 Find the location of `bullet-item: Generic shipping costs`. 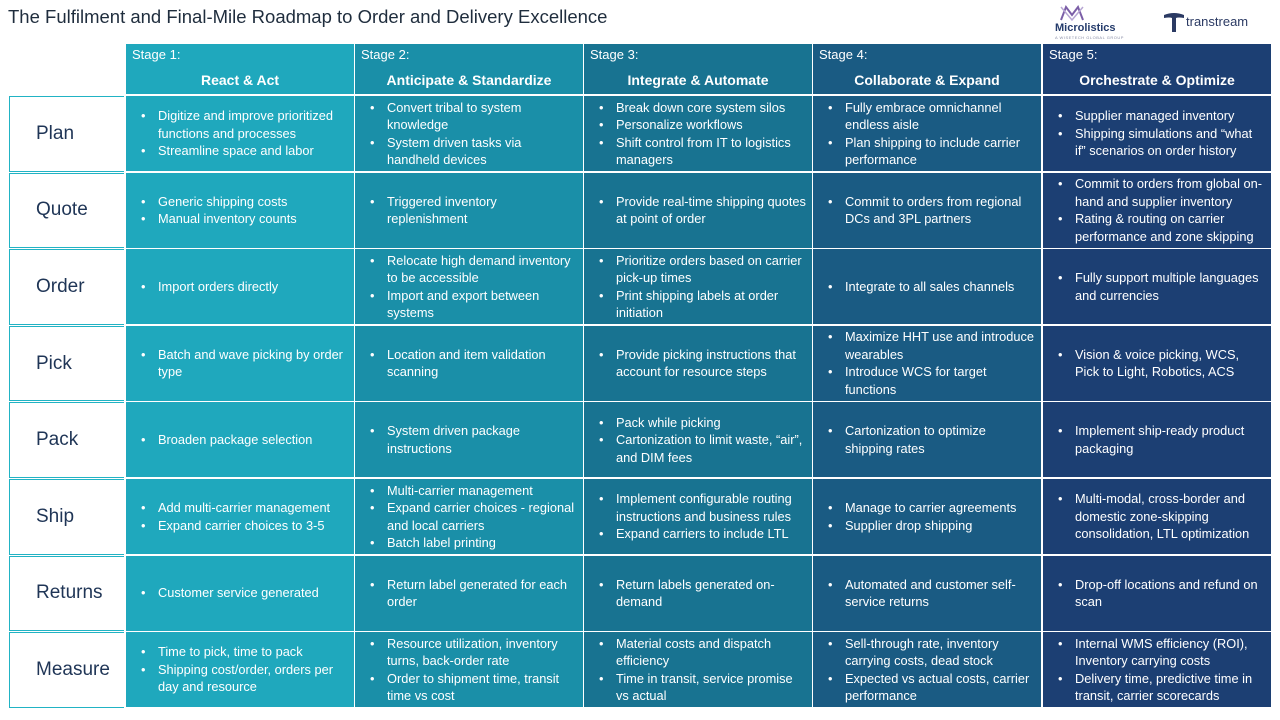

bullet-item: Generic shipping costs is located at coordinates (218, 202).